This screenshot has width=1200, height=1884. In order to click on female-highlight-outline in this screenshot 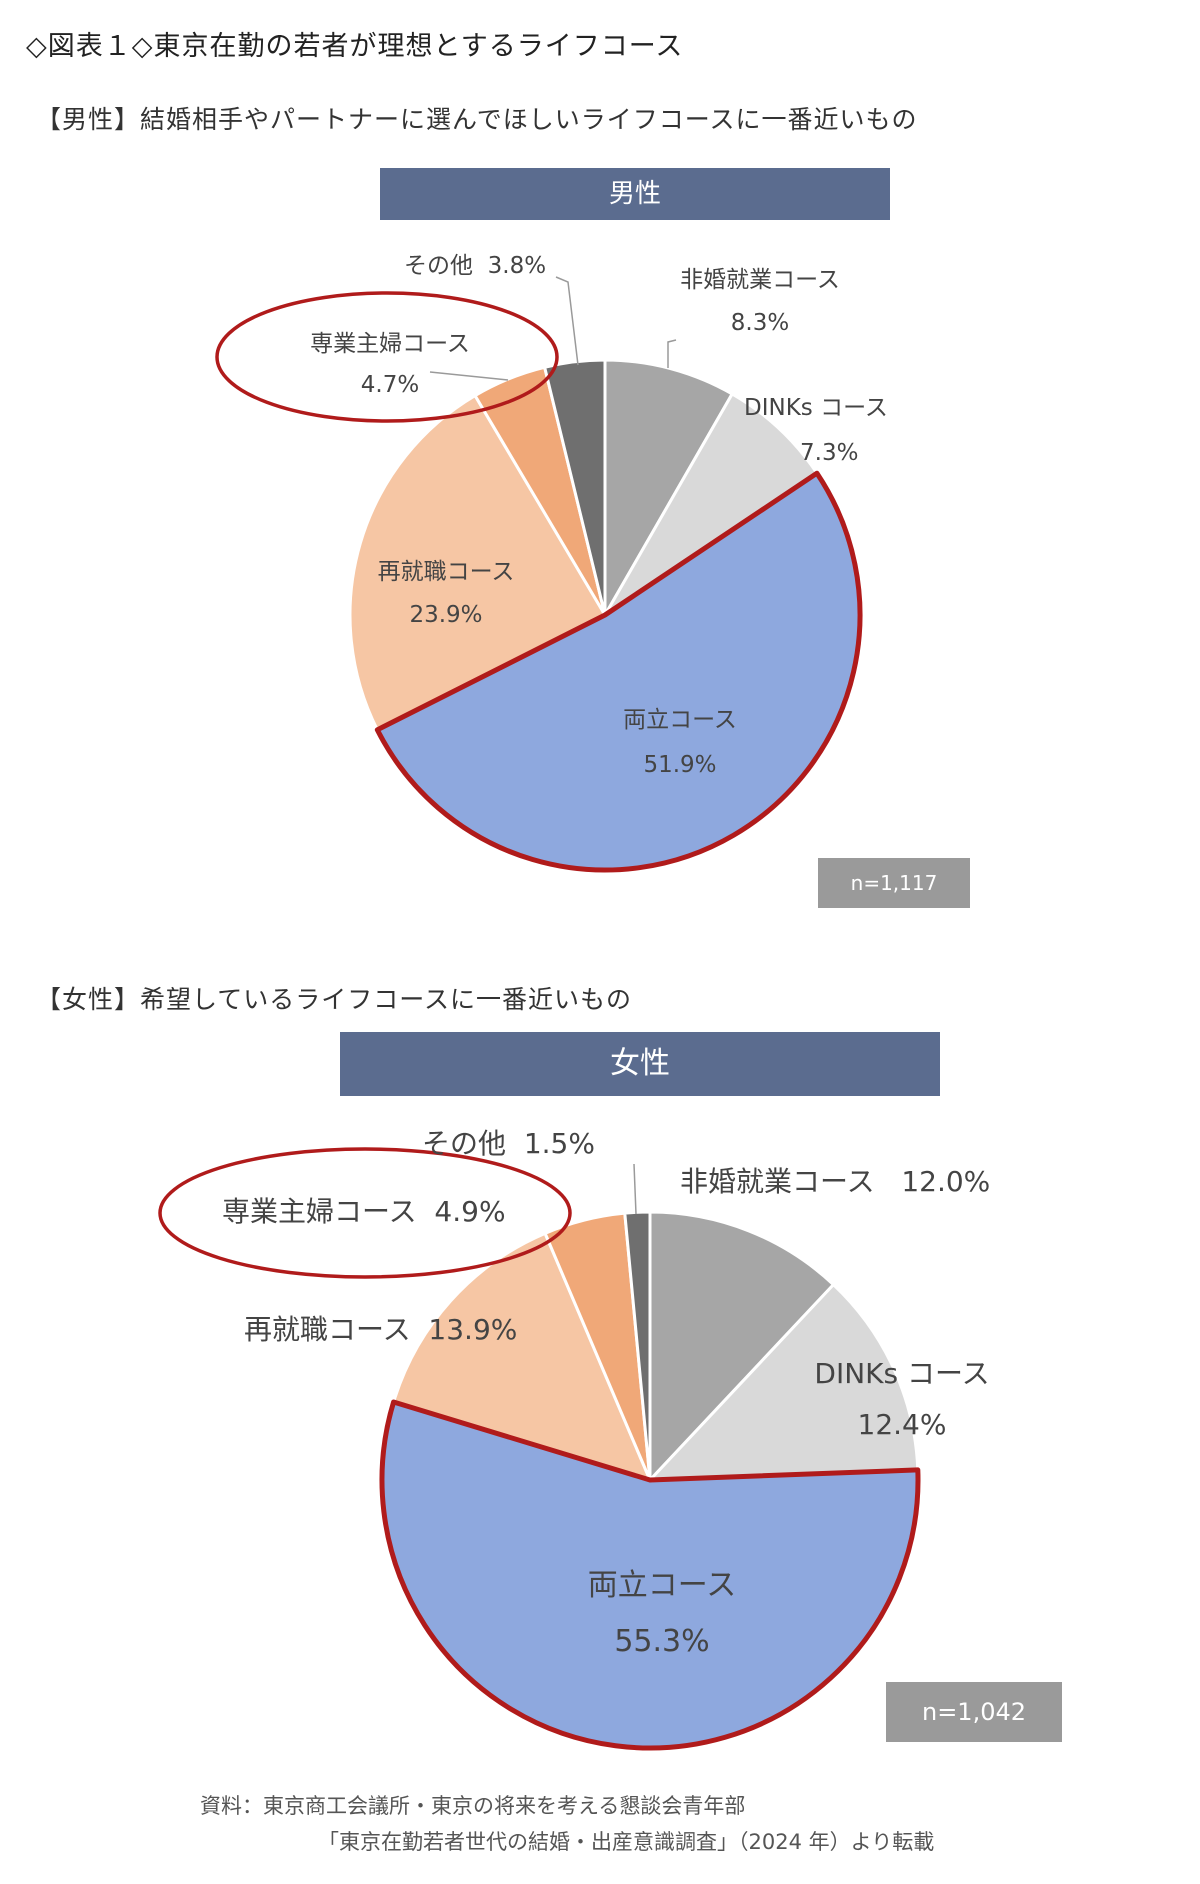, I will do `click(650, 1575)`.